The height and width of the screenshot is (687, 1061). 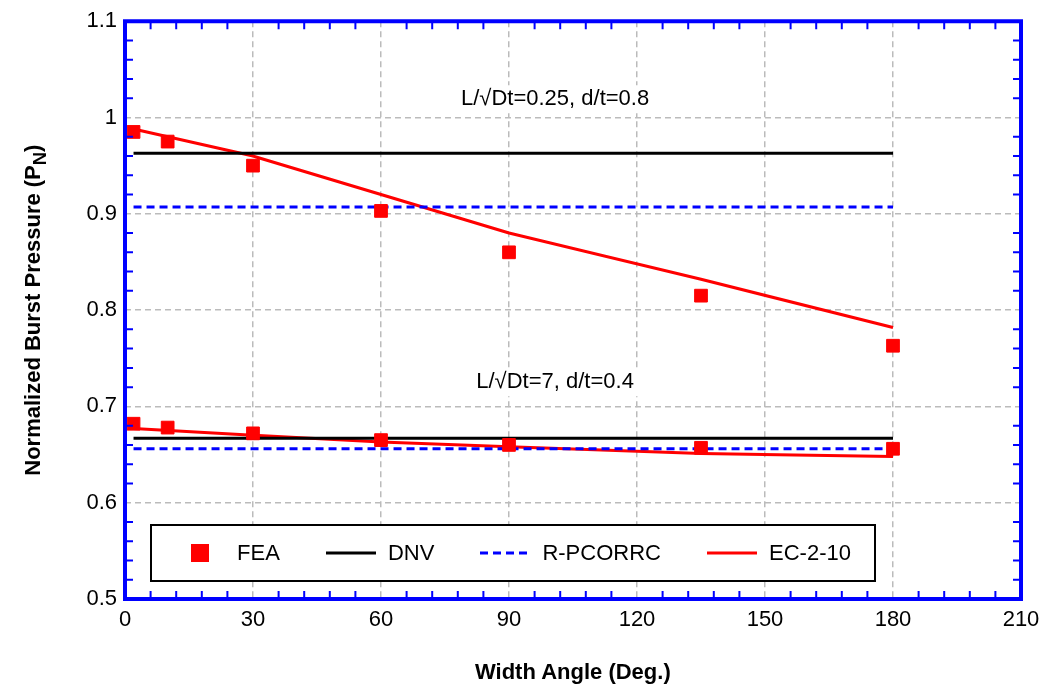 I want to click on y-tick-label: 1.1, so click(x=101, y=20).